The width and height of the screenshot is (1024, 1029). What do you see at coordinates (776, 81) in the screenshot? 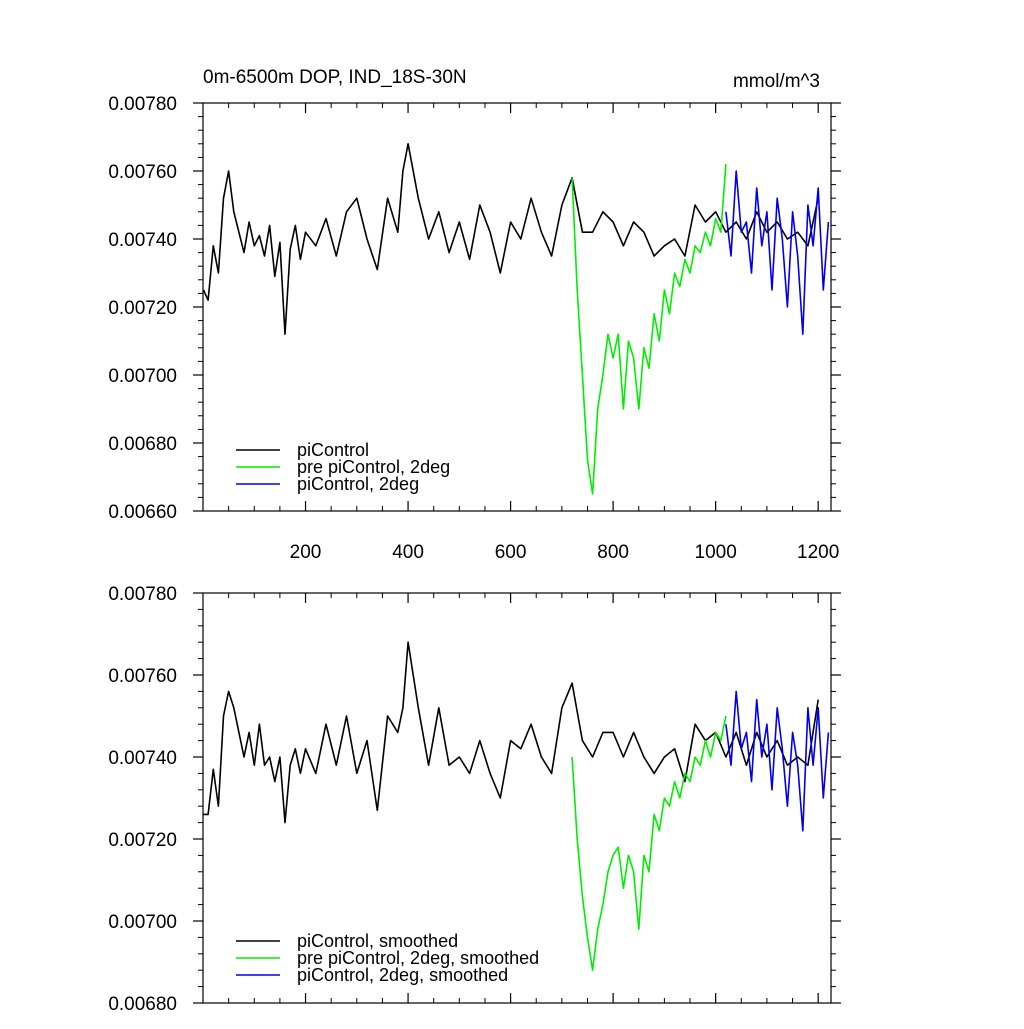
I see `units-label: mmol/m^3` at bounding box center [776, 81].